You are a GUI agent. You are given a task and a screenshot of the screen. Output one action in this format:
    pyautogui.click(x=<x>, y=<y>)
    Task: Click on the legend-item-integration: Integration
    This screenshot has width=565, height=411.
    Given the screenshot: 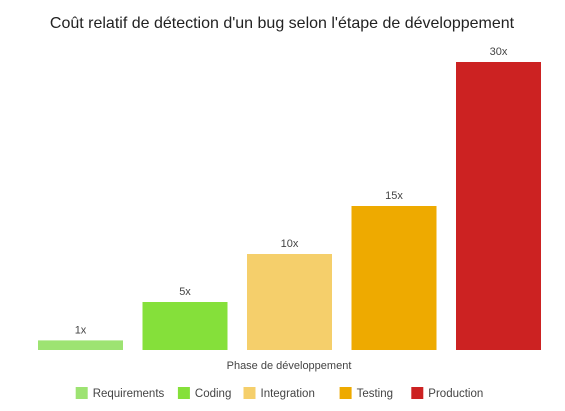 What is the action you would take?
    pyautogui.click(x=279, y=393)
    